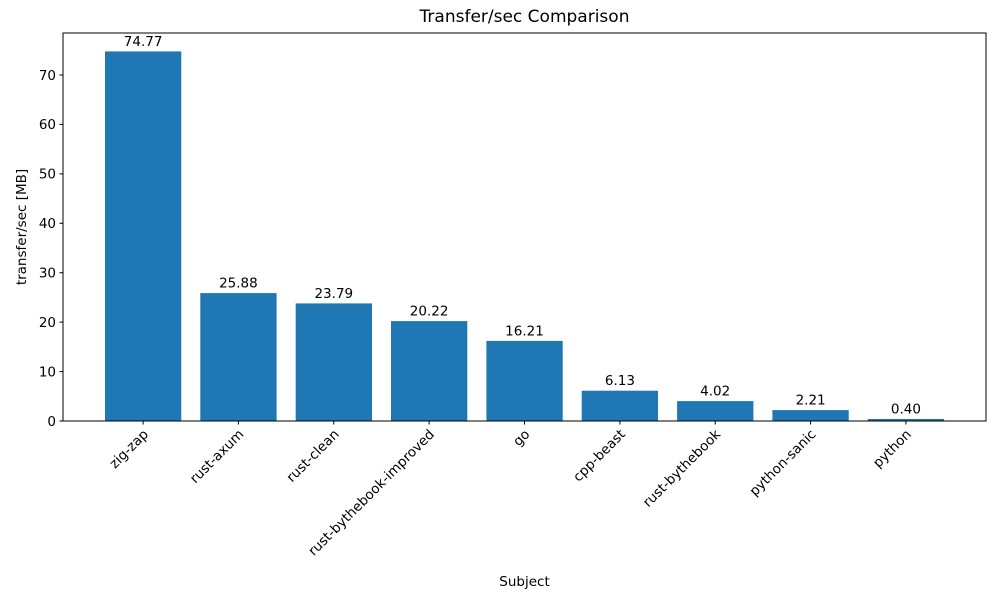 Image resolution: width=1000 pixels, height=600 pixels. I want to click on bar-value-label: 4.02, so click(715, 392).